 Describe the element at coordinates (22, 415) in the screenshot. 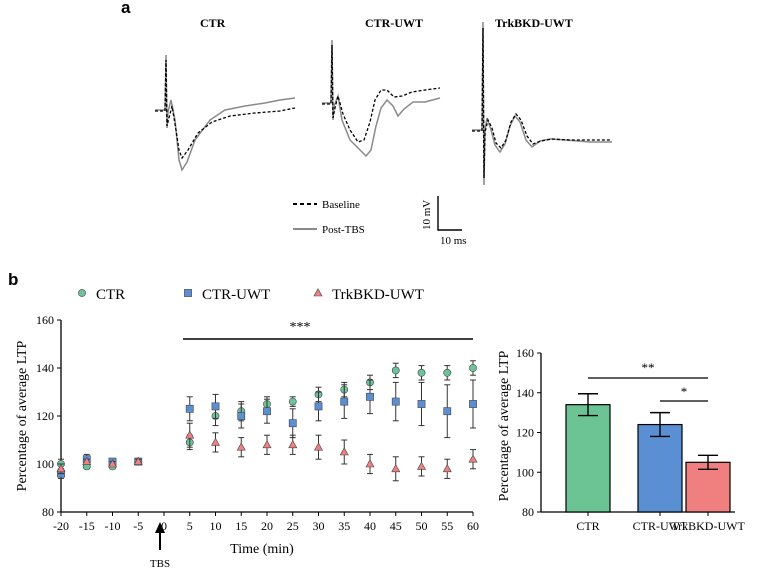

I see `time-chart-ylabel: Percentage of average LTP` at that location.